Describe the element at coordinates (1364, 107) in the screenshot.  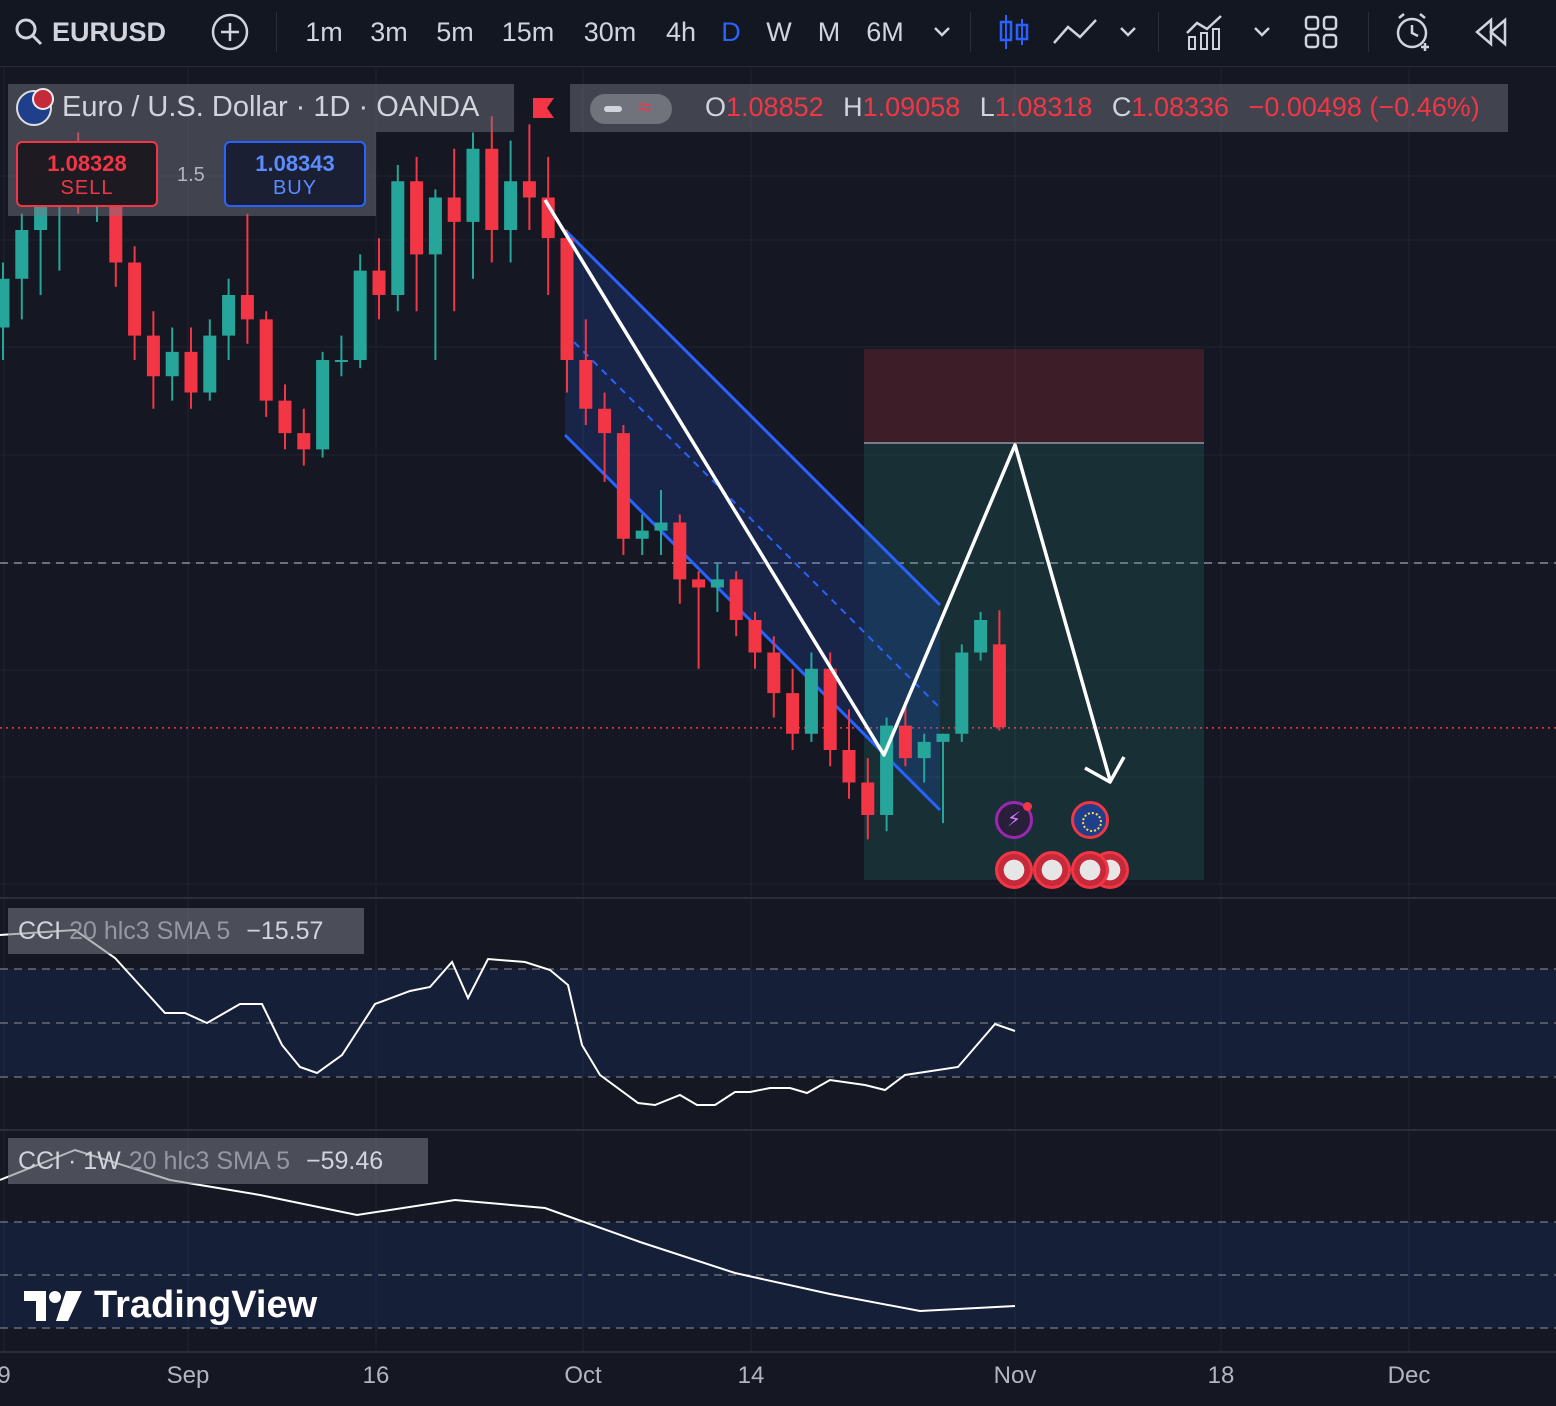
I see `change-value: −0.00498 (−0.46%)` at that location.